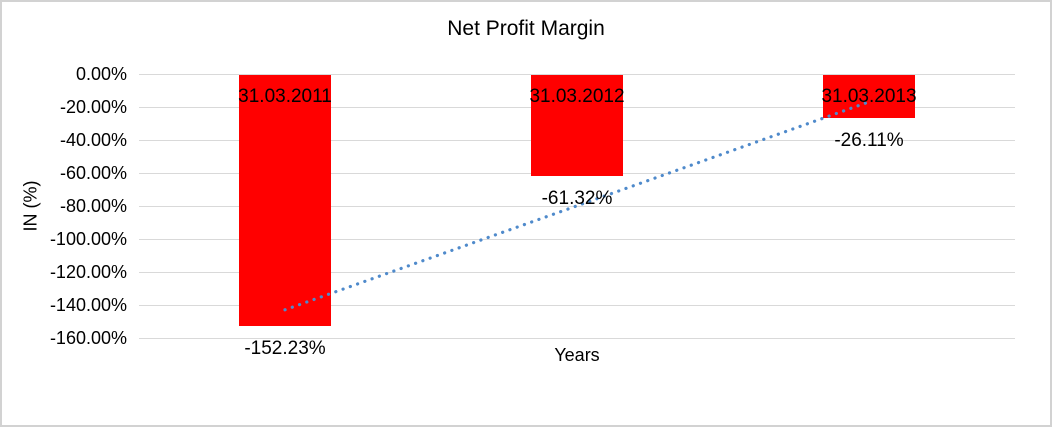 The height and width of the screenshot is (427, 1052). What do you see at coordinates (577, 355) in the screenshot?
I see `x-axis-title: Years` at bounding box center [577, 355].